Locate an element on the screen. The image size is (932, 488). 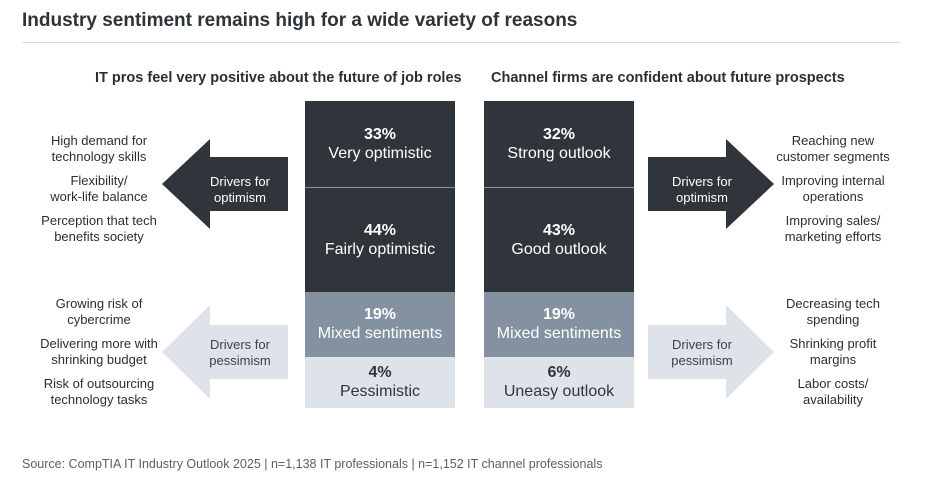
segment-label: Very optimistic is located at coordinates (380, 153).